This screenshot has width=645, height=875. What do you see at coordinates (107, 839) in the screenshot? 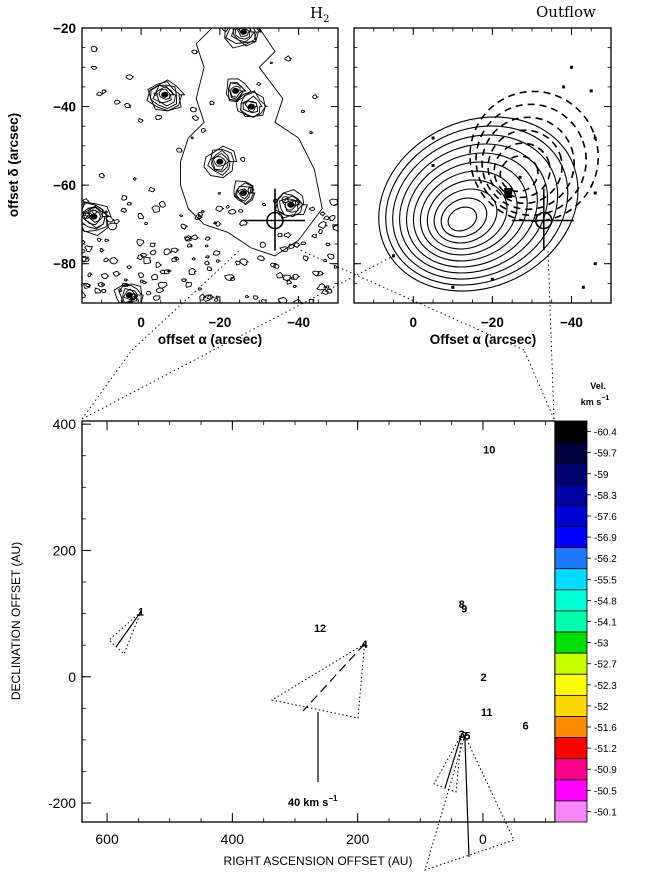
I see `x-tick-label: 600` at bounding box center [107, 839].